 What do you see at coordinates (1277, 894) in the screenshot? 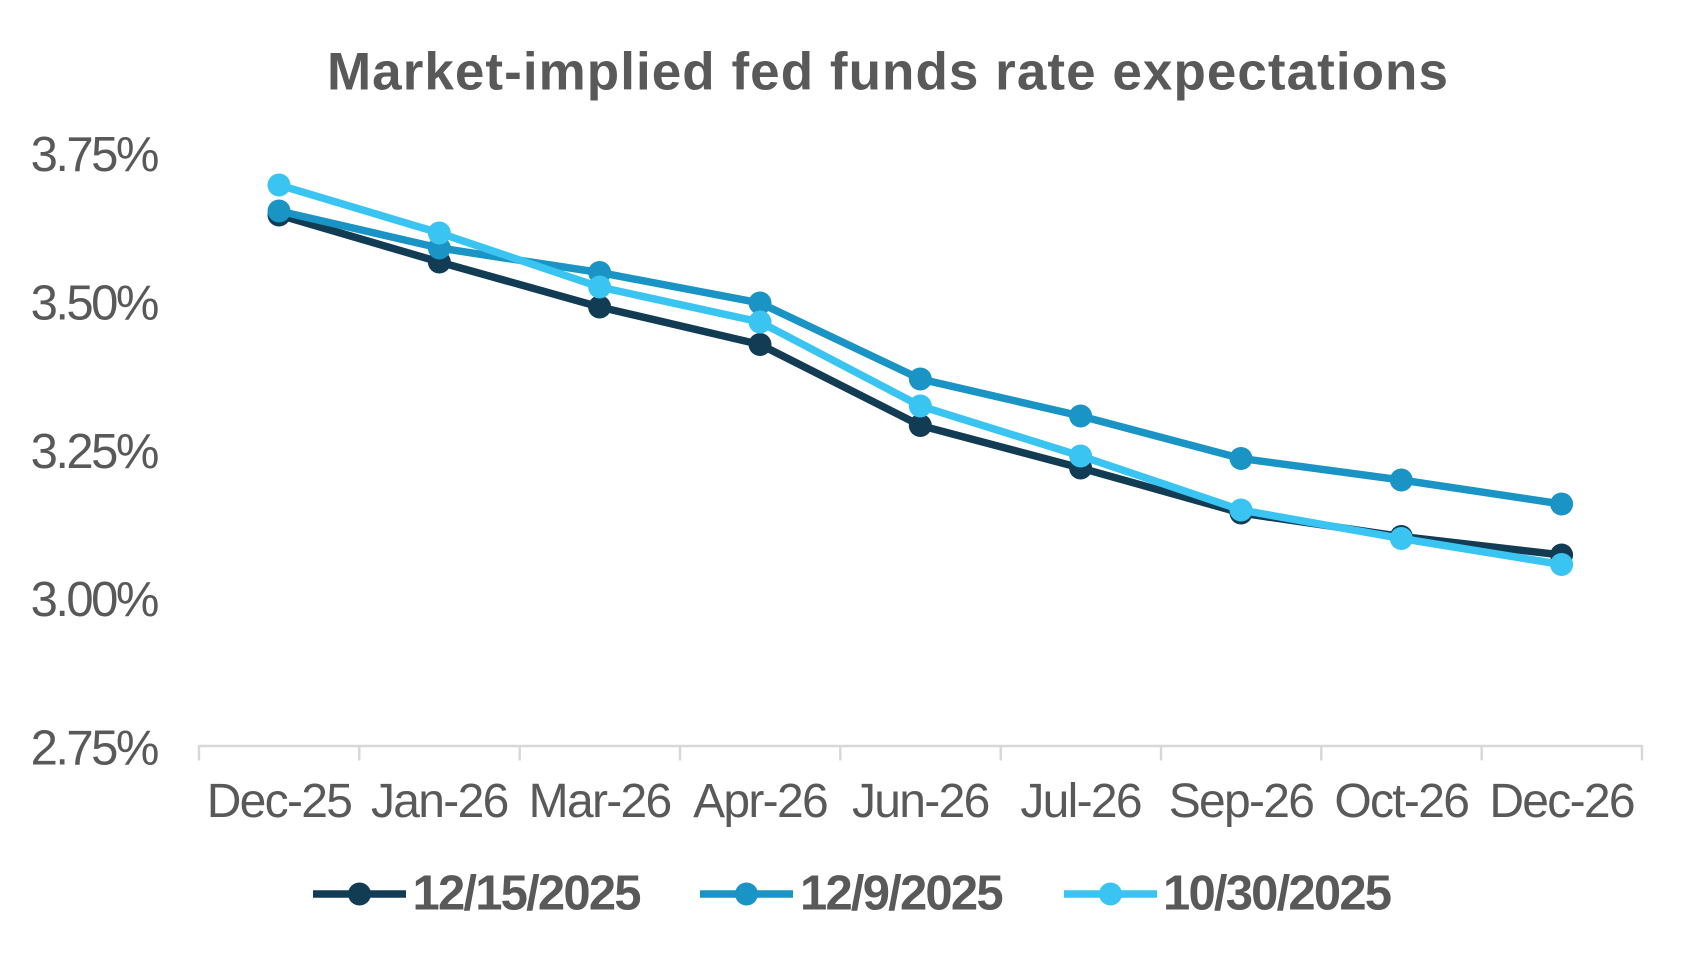
I see `svg-text: 10/30/2025` at bounding box center [1277, 894].